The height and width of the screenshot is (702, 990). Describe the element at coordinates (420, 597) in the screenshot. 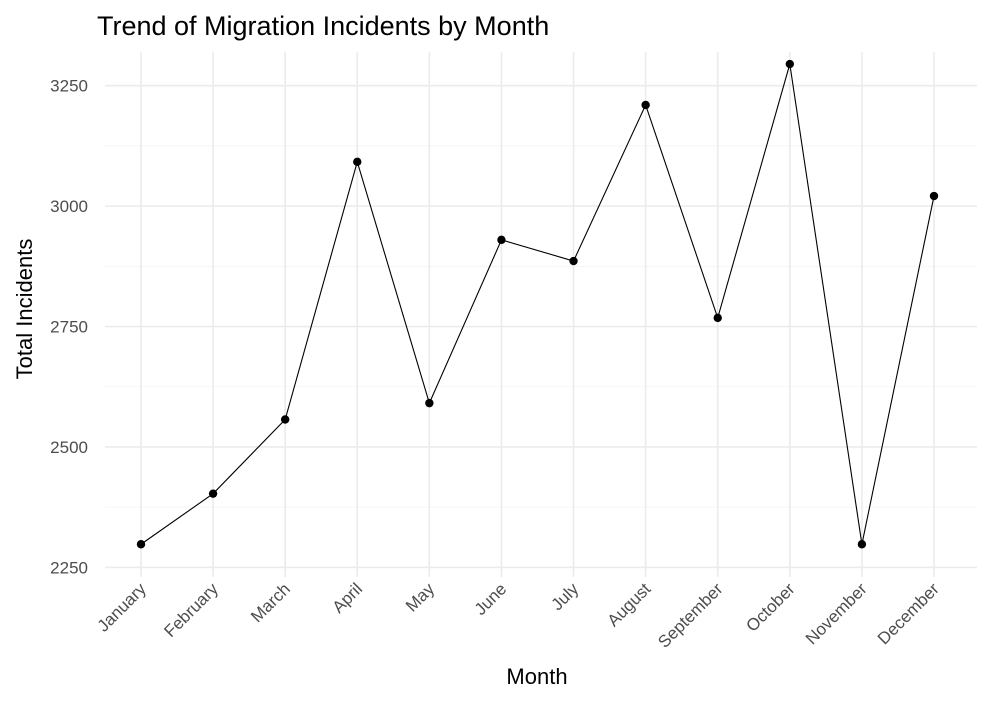

I see `x-tick-label-may: May` at that location.